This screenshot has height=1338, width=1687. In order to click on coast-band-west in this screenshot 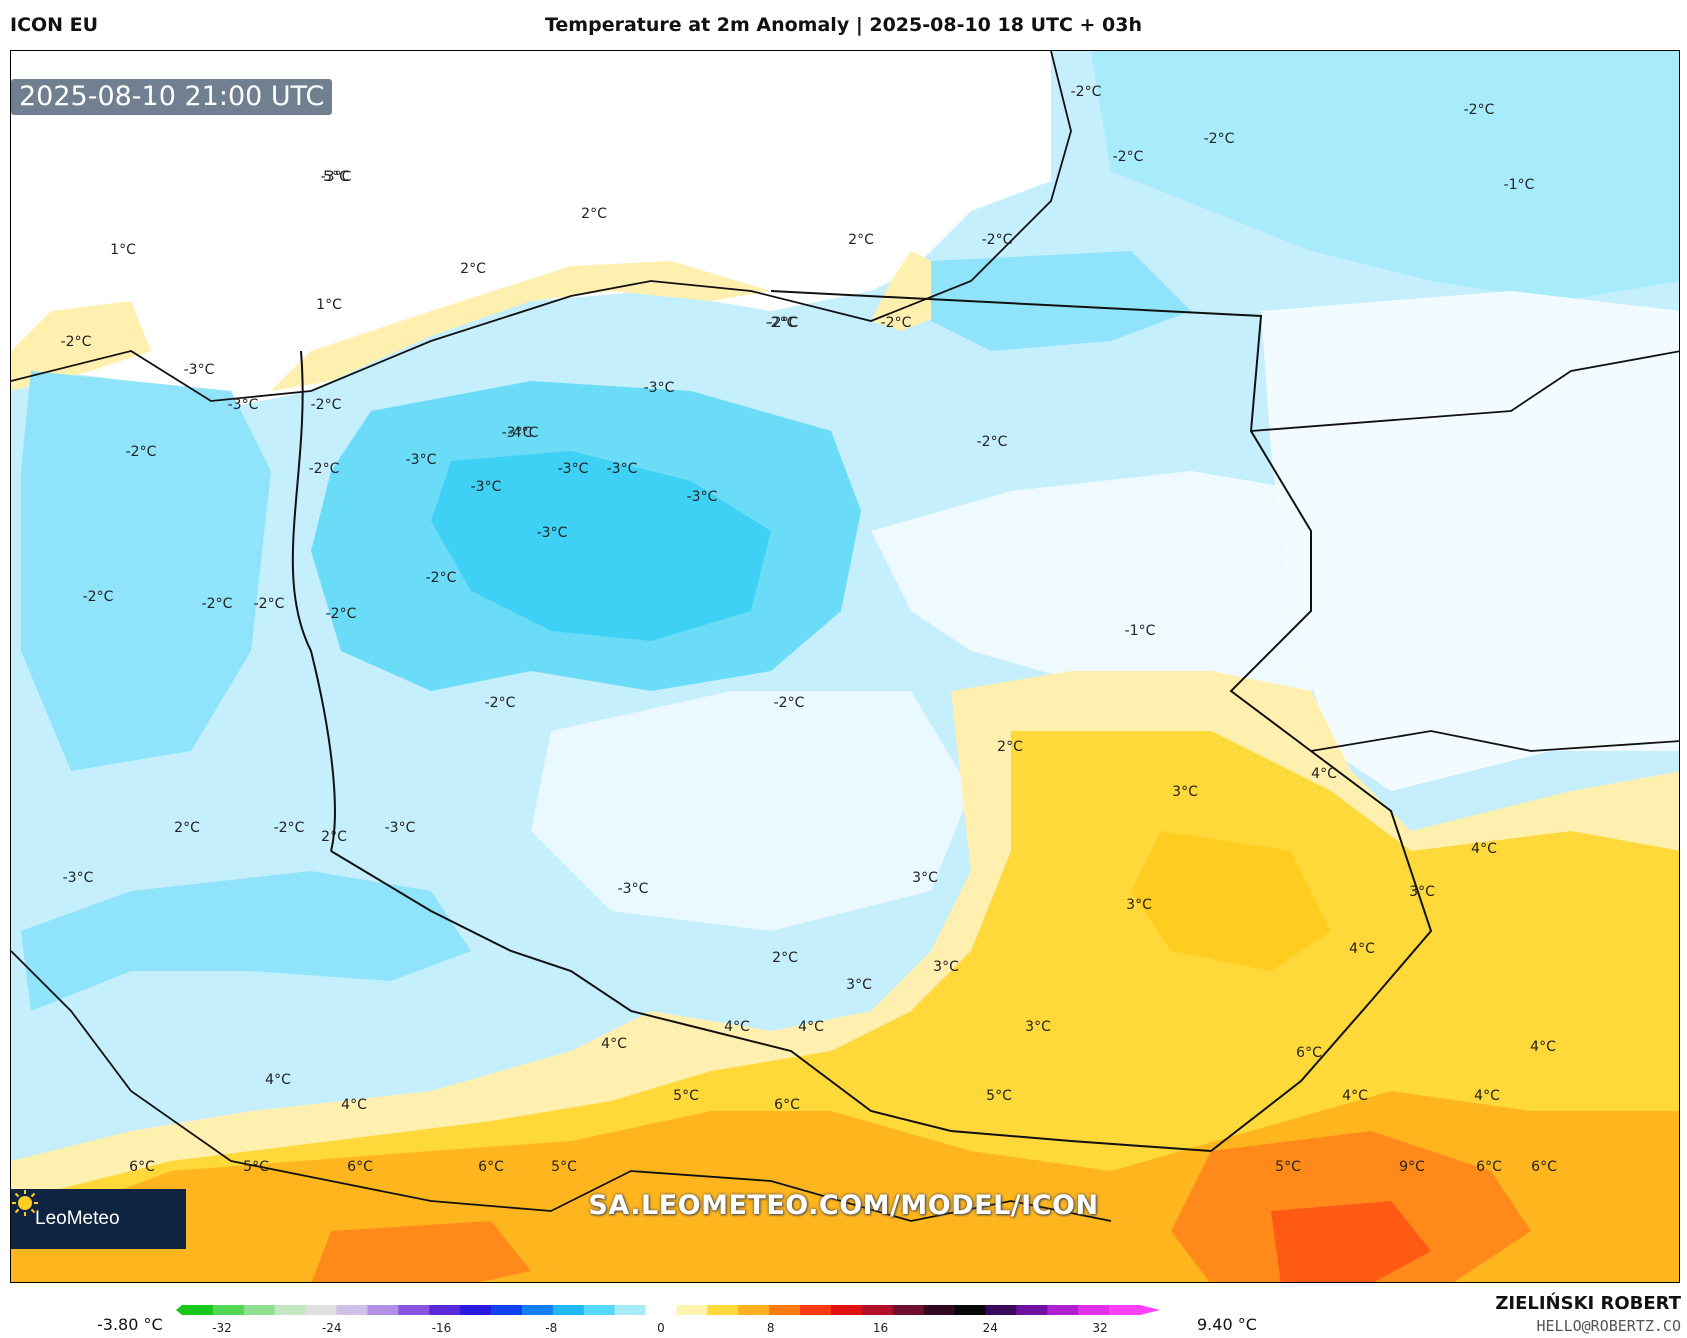, I will do `click(521, 326)`.